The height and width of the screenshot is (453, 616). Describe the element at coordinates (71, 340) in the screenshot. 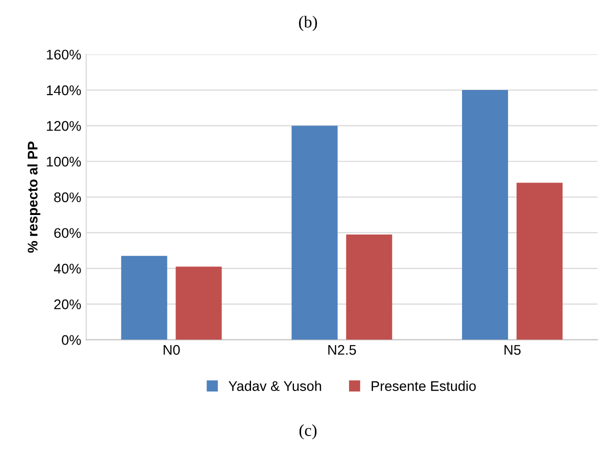

I see `y-tick-label: 0%` at that location.